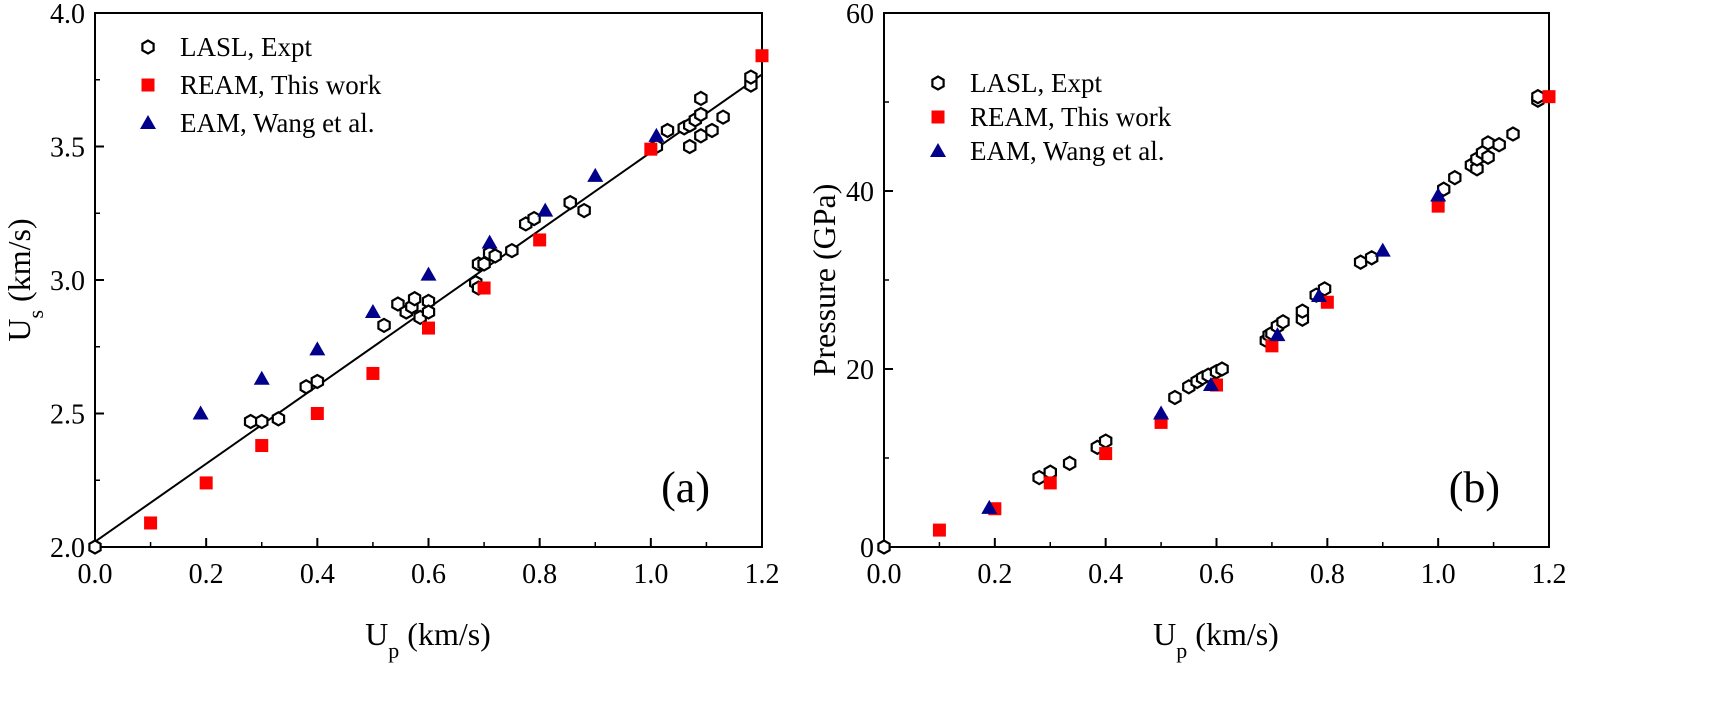  I want to click on x-tick-label-b-1: 0.2, so click(994, 574).